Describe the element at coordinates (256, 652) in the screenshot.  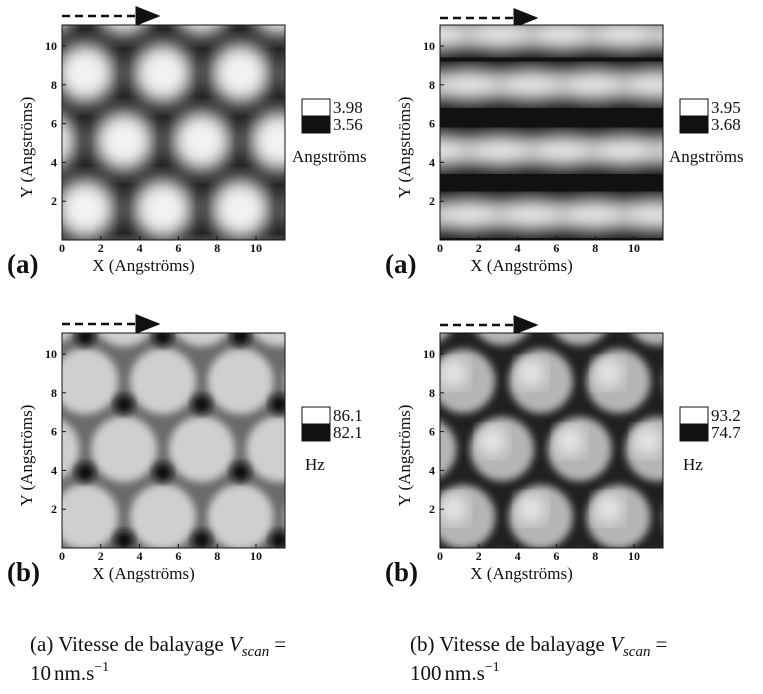
I see `caption-subscript: scan` at that location.